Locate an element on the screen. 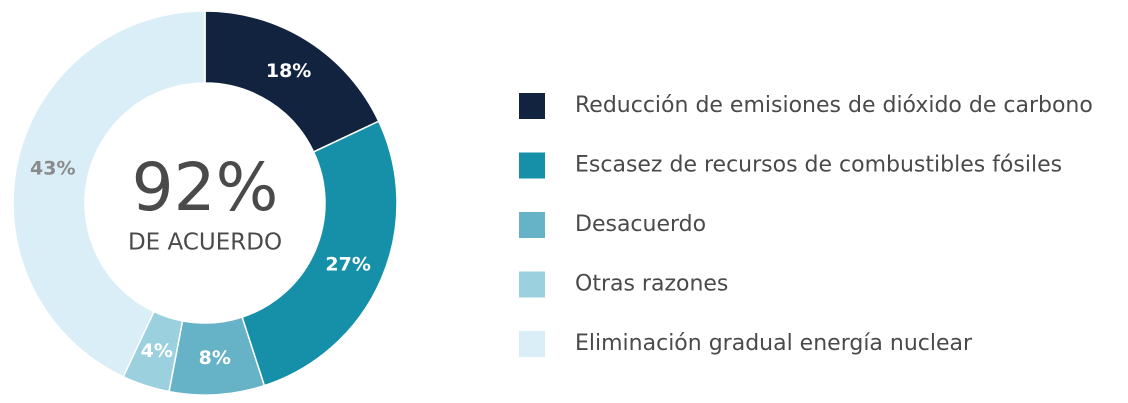 This screenshot has width=1128, height=403. data-label: 43% is located at coordinates (52, 168).